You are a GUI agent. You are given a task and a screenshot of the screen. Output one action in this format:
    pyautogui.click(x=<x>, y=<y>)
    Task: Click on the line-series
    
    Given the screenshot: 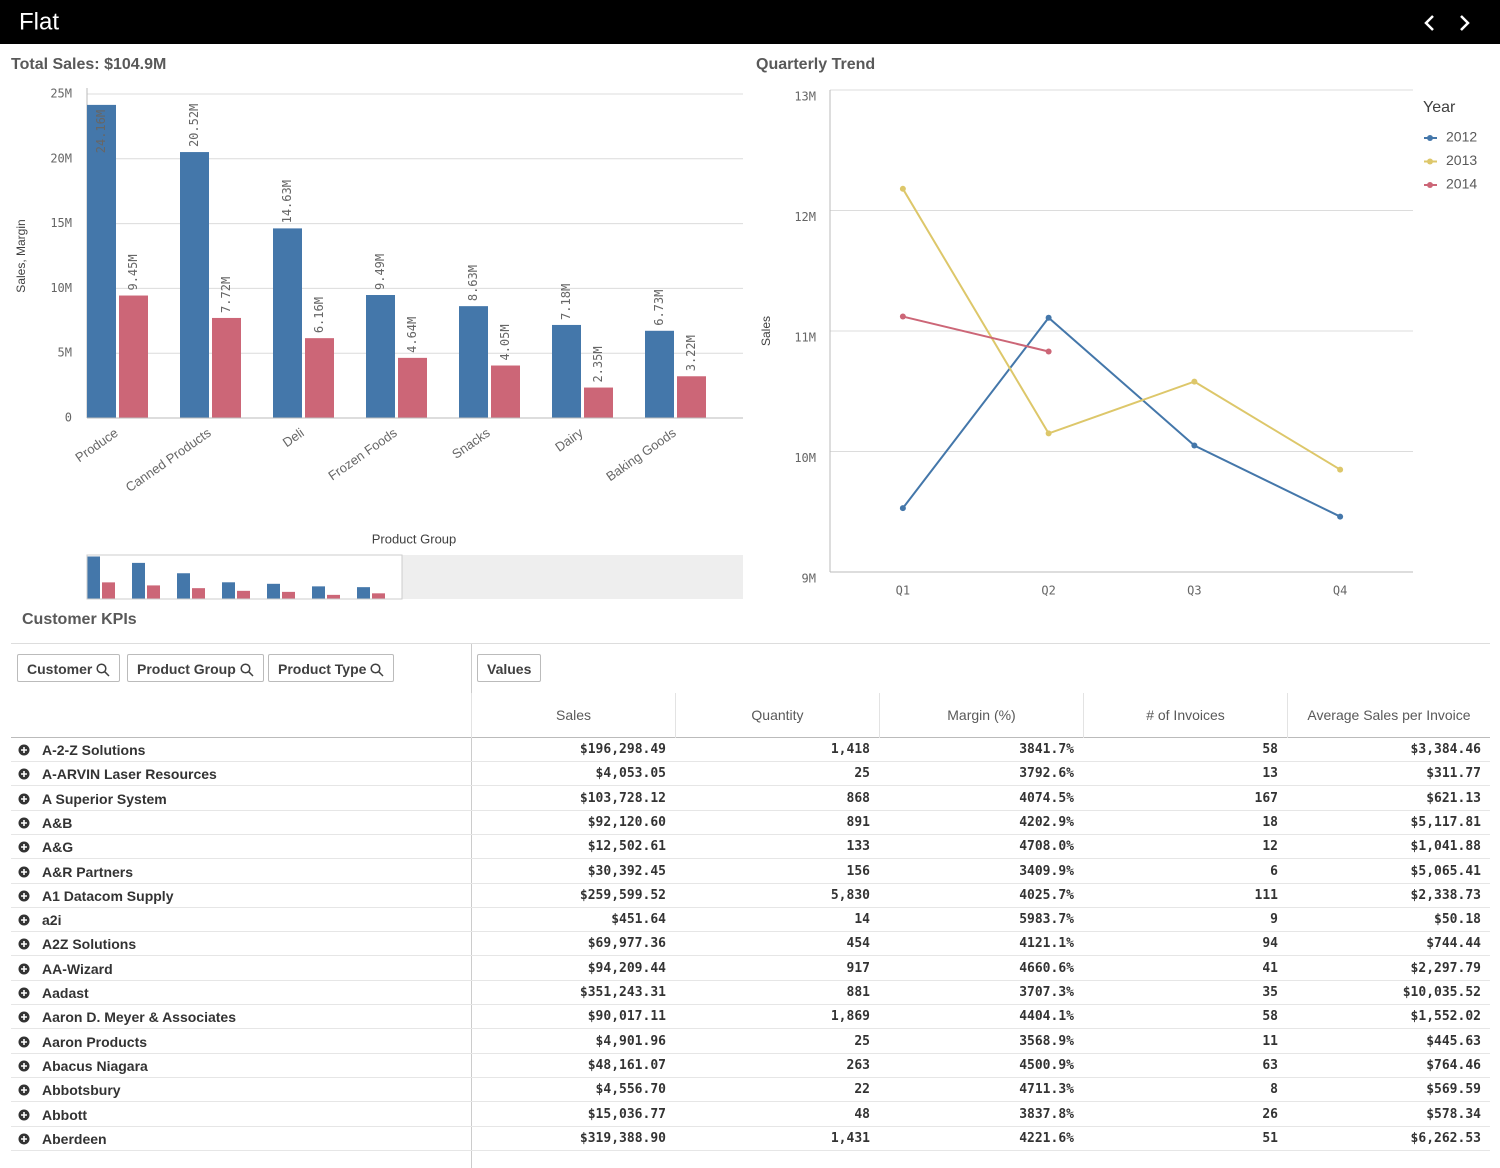 What is the action you would take?
    pyautogui.click(x=1121, y=329)
    